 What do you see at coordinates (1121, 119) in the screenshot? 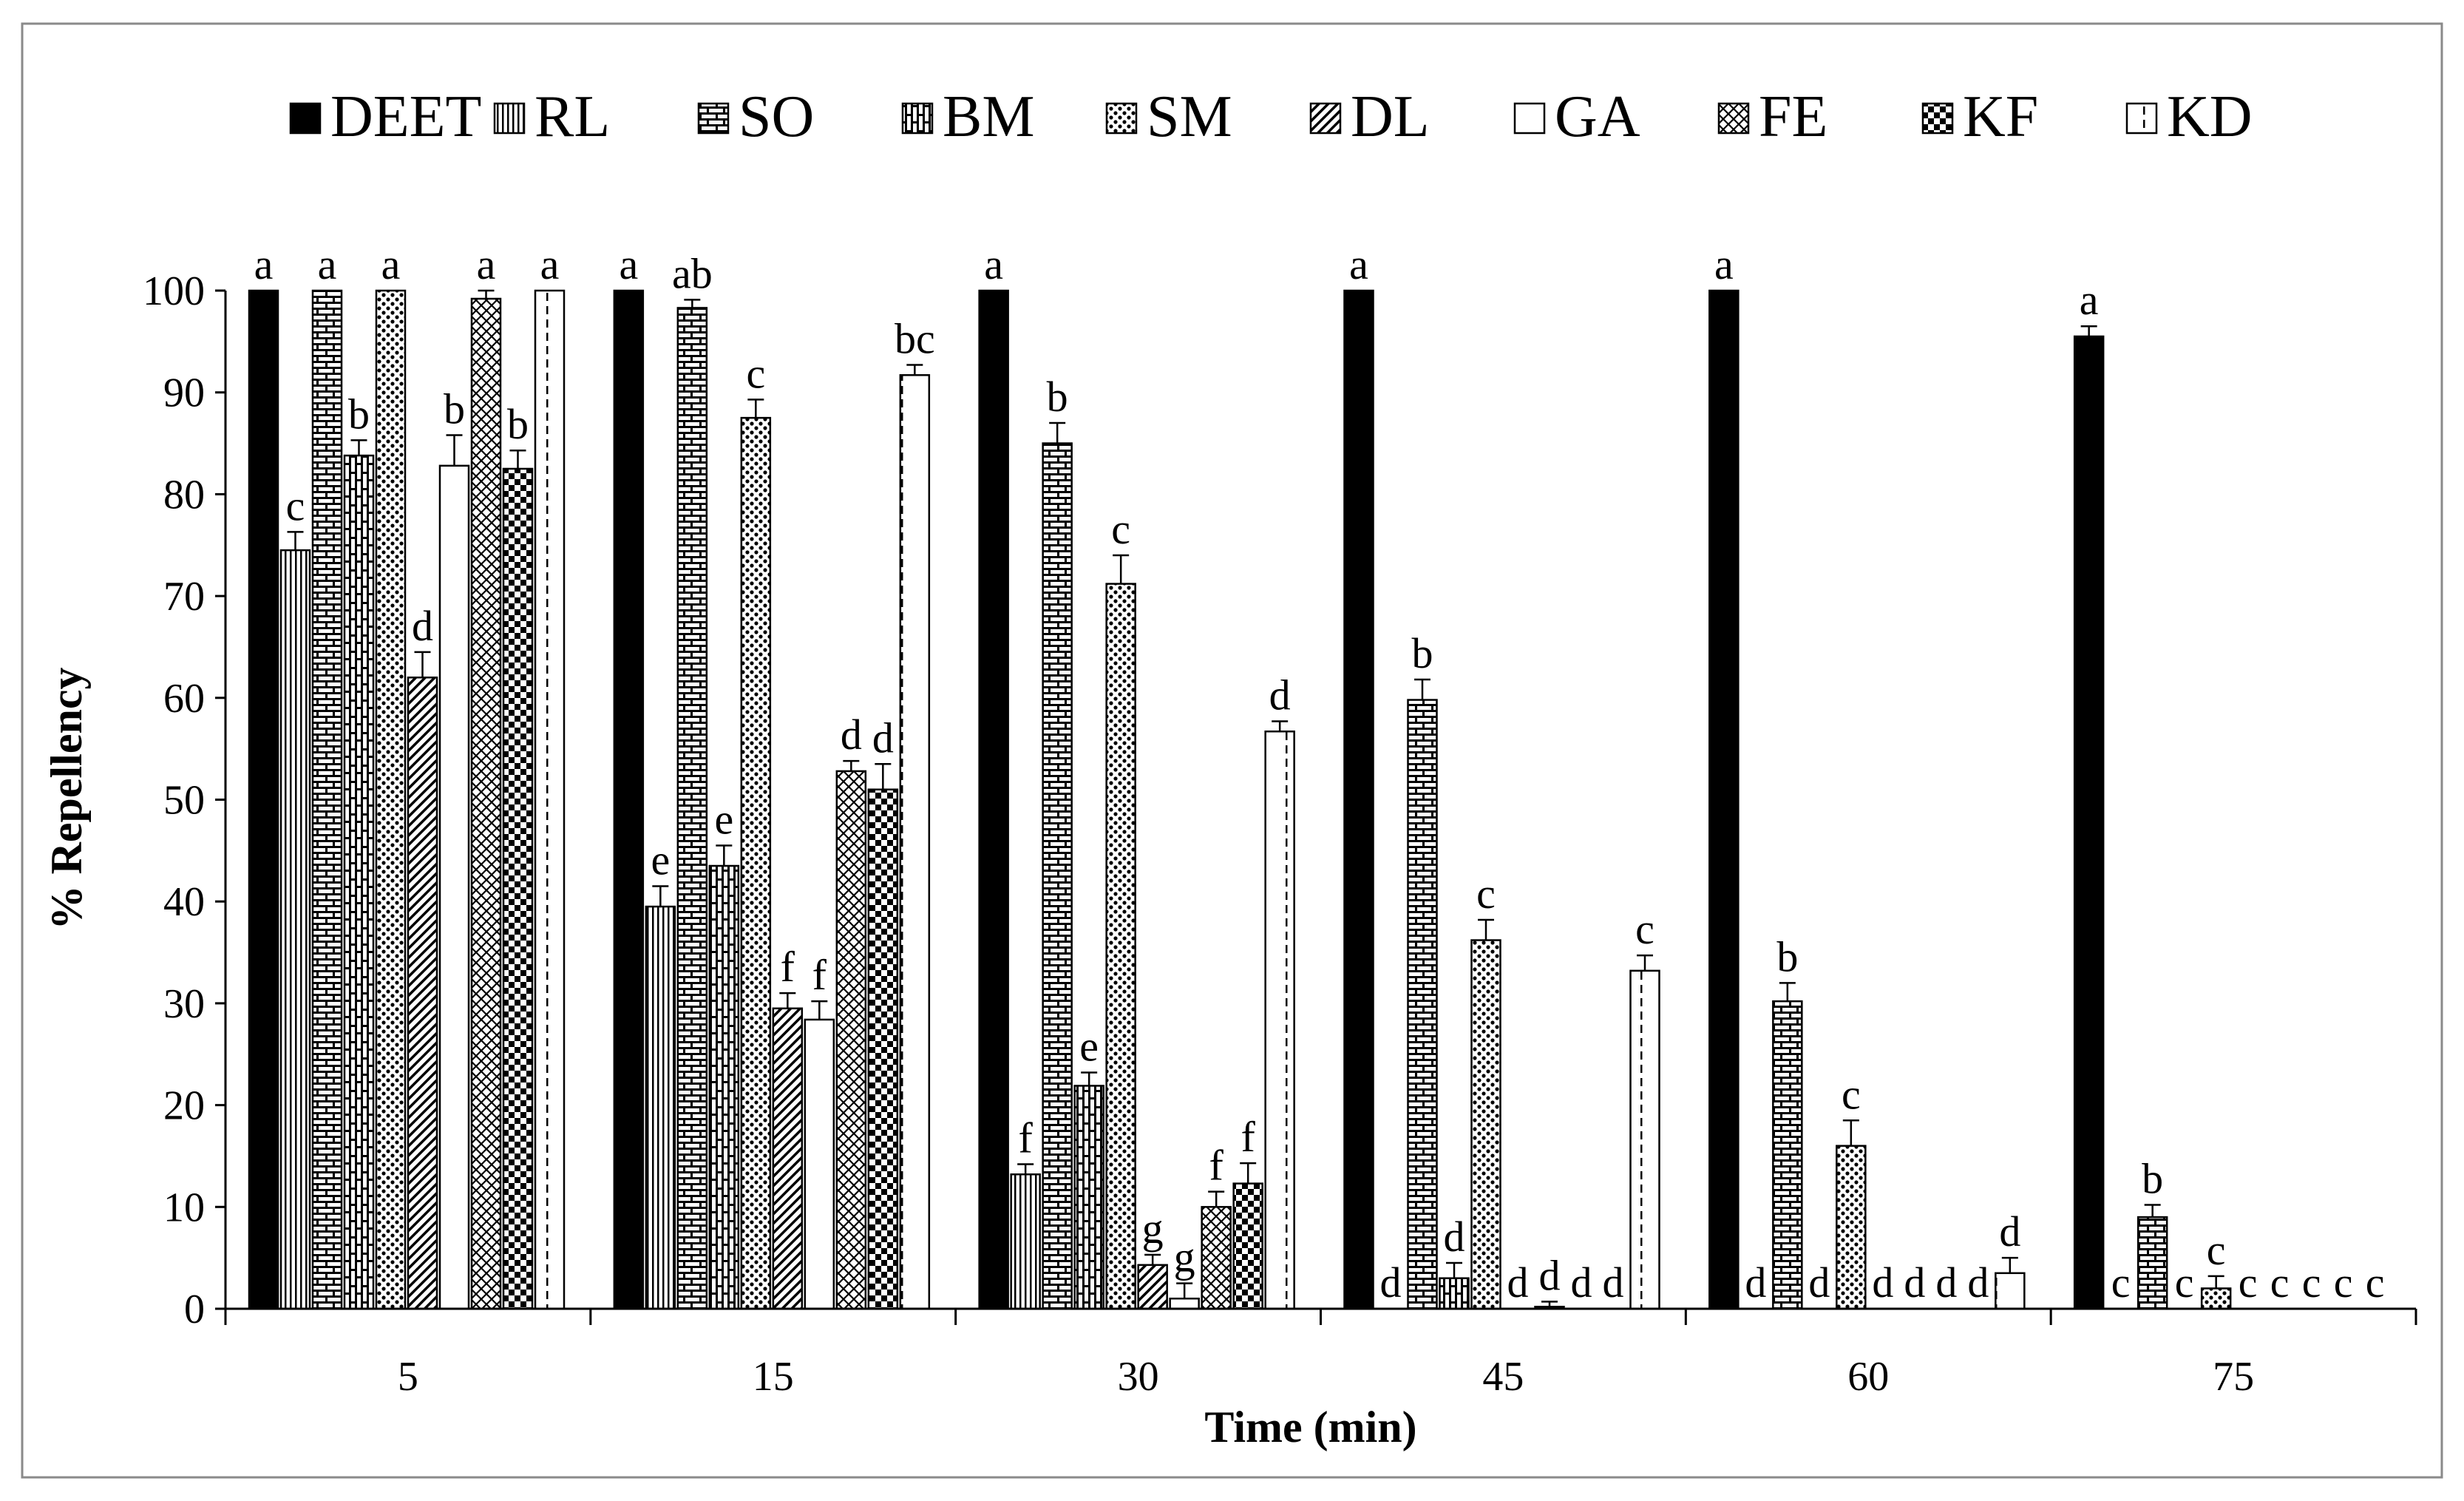
I see `legend-swatch-sm` at bounding box center [1121, 119].